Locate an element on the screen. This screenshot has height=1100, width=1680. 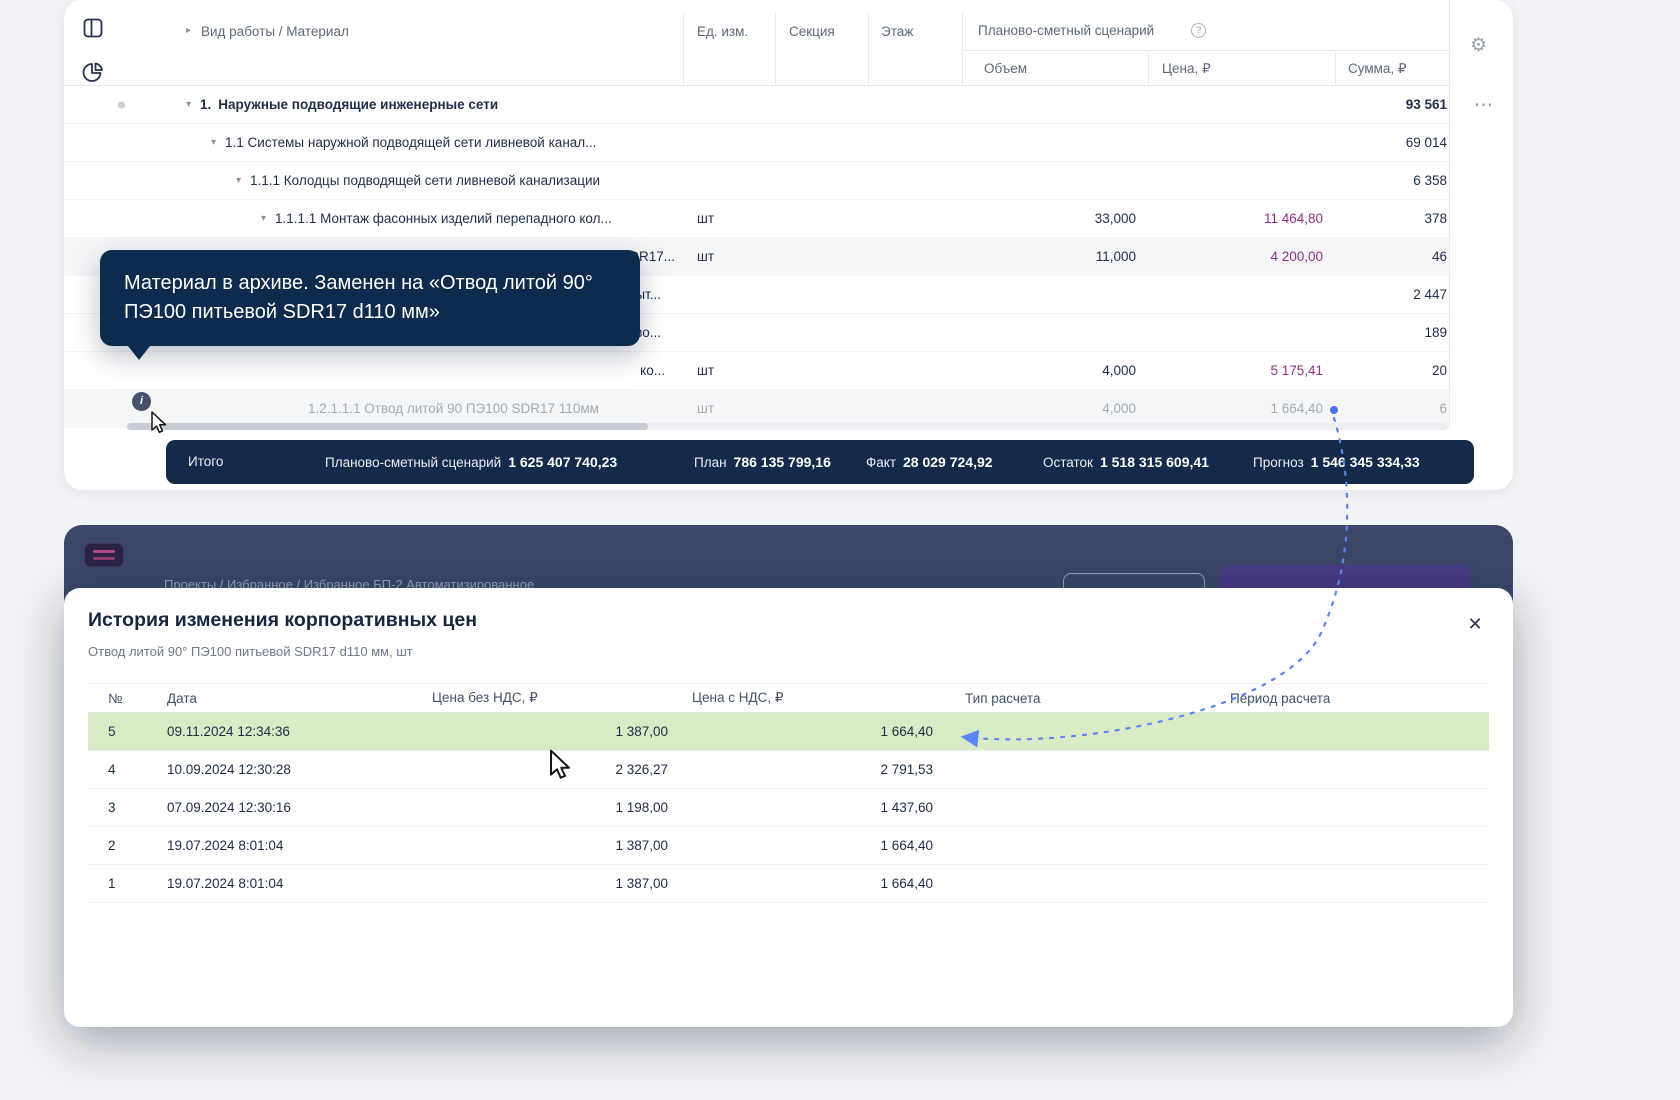
app-logo is located at coordinates (104, 555).